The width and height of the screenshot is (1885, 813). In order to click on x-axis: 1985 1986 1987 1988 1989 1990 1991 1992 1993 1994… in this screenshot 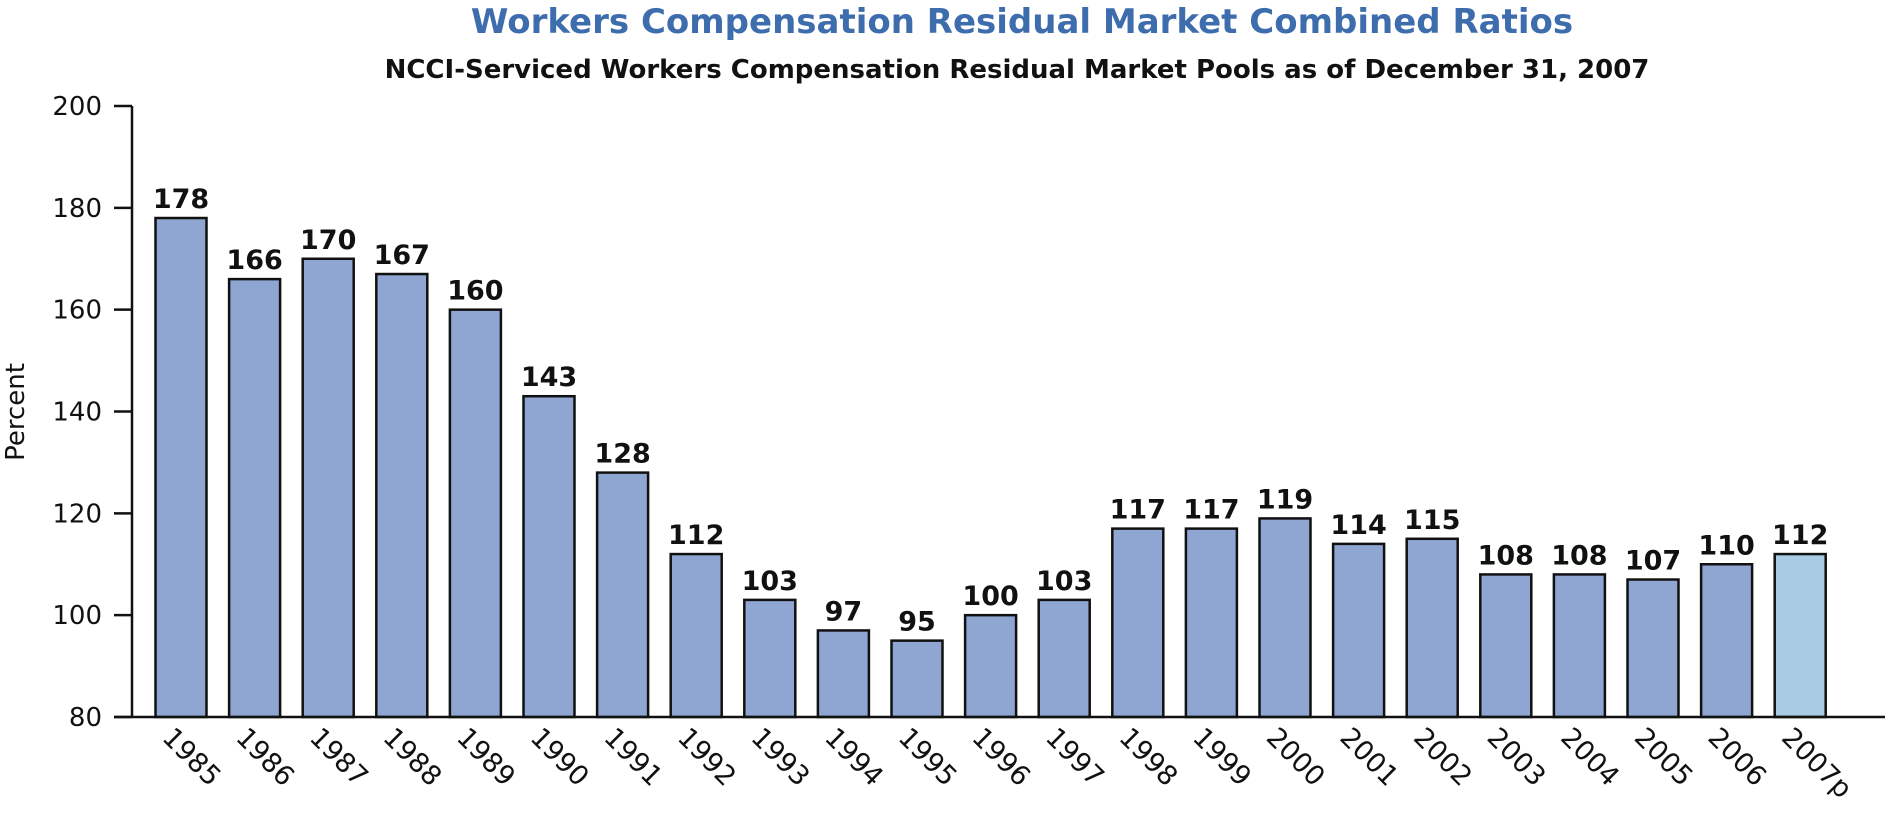, I will do `click(1007, 763)`.